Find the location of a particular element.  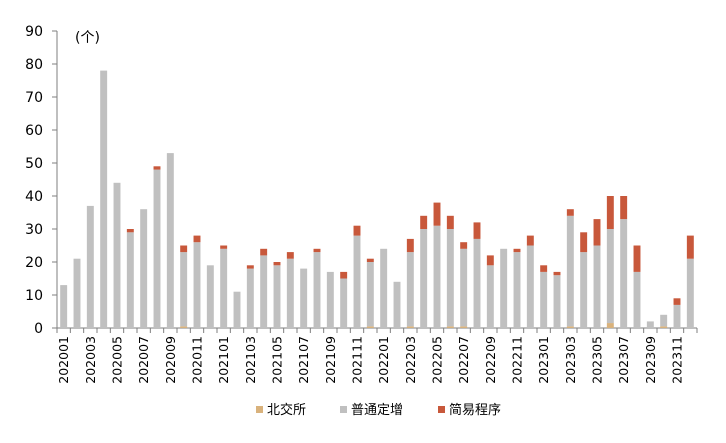

x-tick-label: 202105 is located at coordinates (277, 360).